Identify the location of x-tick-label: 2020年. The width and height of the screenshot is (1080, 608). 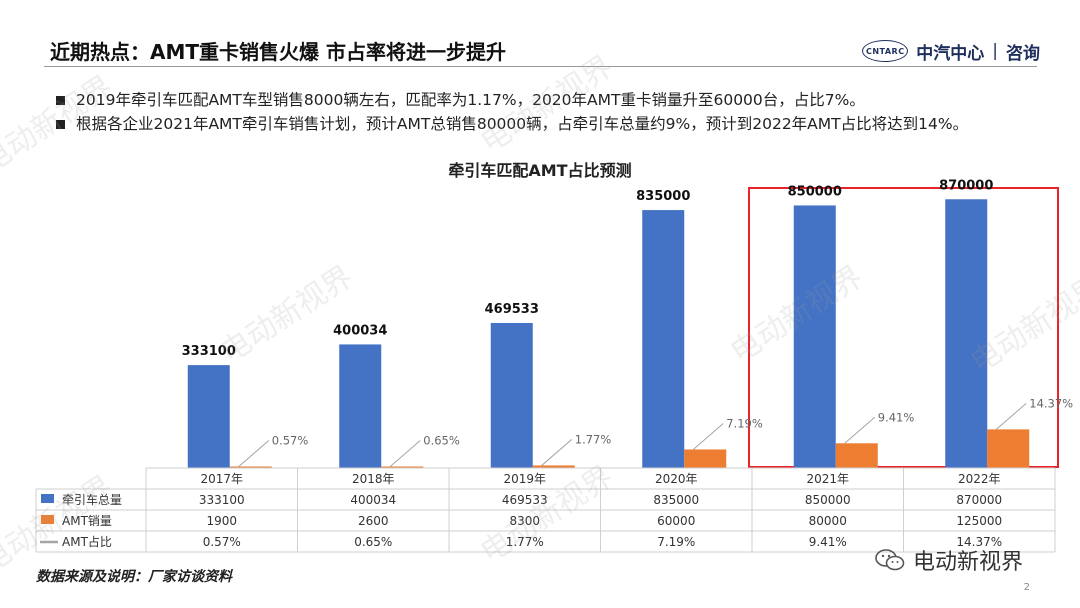
(676, 479).